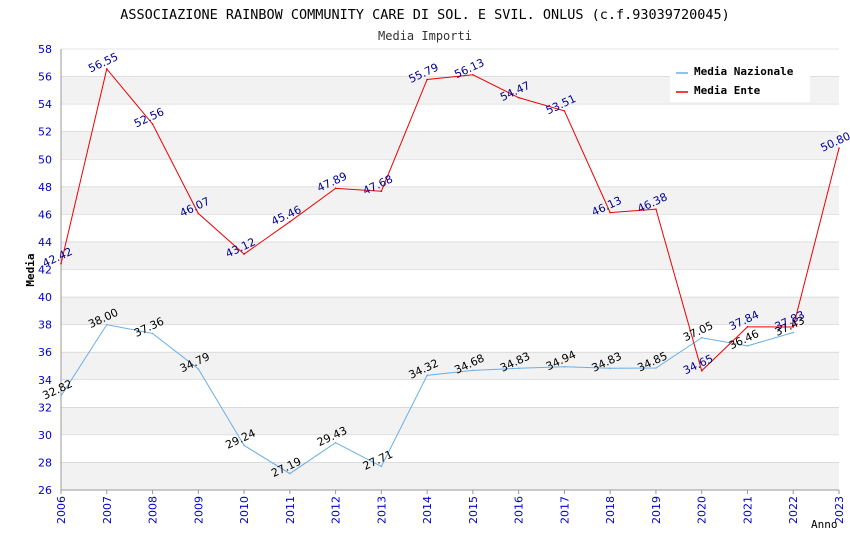  I want to click on y-tick-label: 30, so click(45, 435).